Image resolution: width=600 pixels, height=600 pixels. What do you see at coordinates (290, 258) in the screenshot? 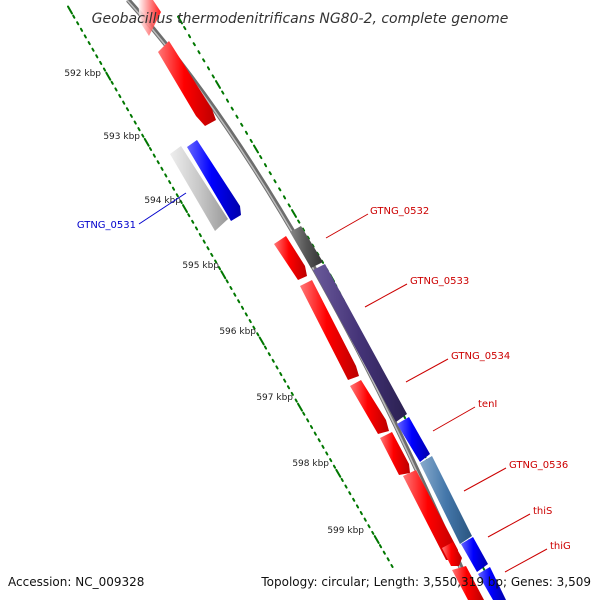
I see `feature-red-a` at bounding box center [290, 258].